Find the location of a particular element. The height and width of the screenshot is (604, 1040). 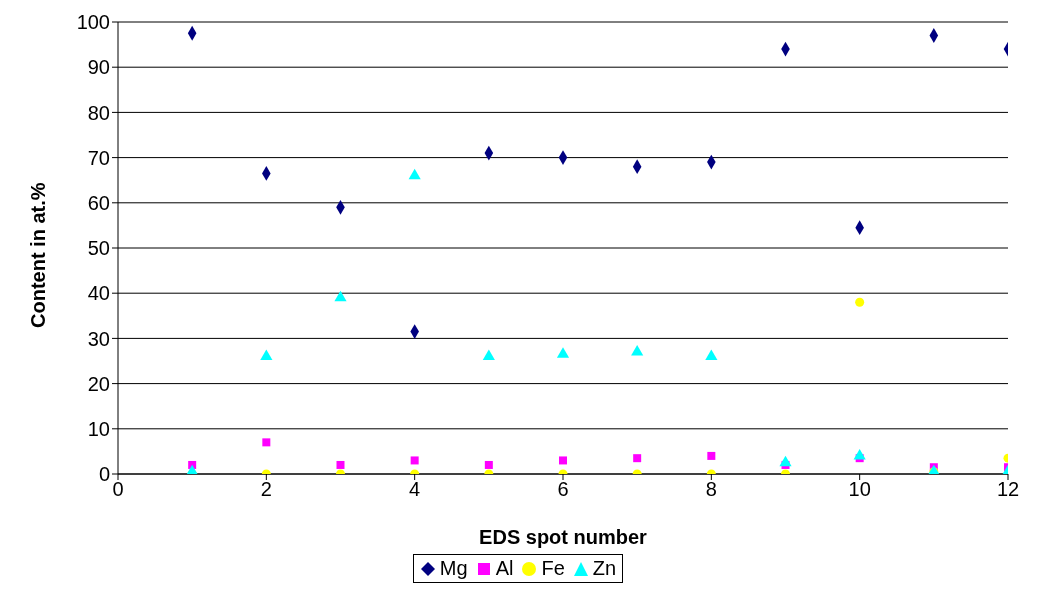

y-tick-label: 10 is located at coordinates (98, 428).